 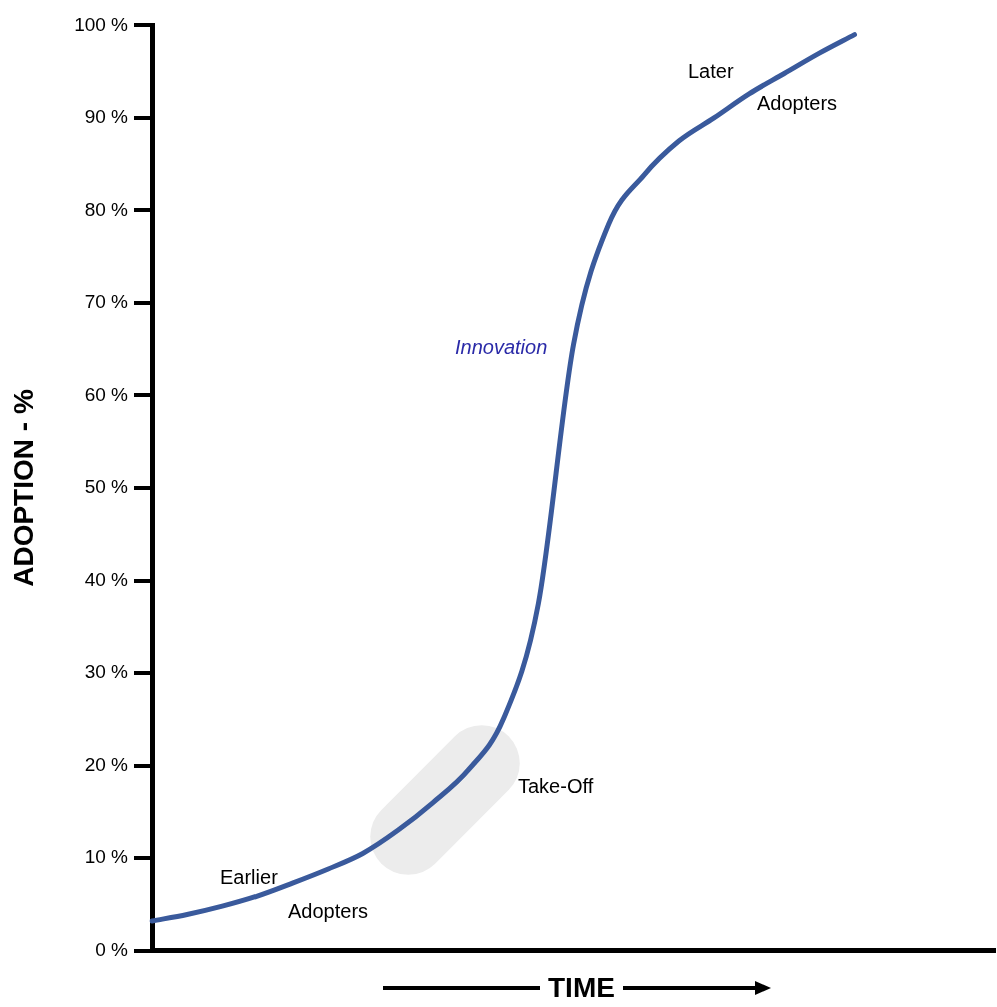 What do you see at coordinates (106, 209) in the screenshot?
I see `y-tick-label: 80 %` at bounding box center [106, 209].